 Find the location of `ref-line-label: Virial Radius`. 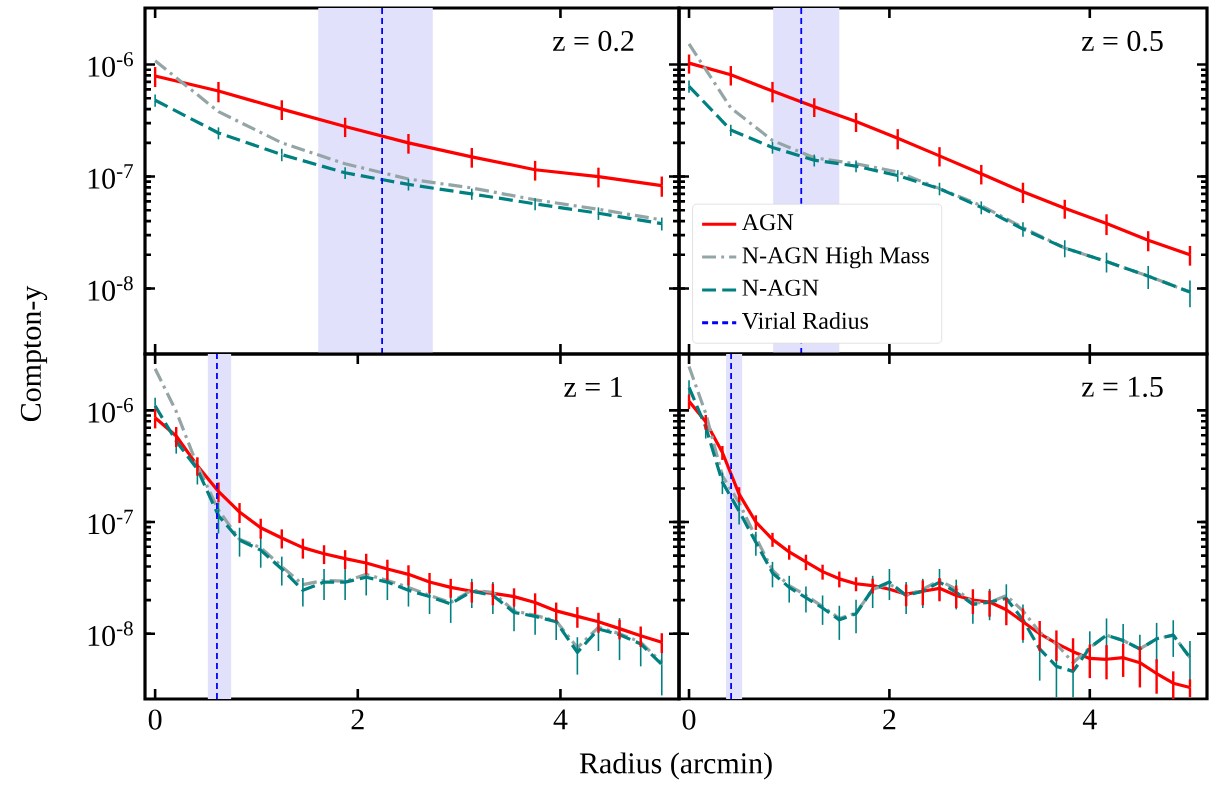

ref-line-label: Virial Radius is located at coordinates (805, 321).